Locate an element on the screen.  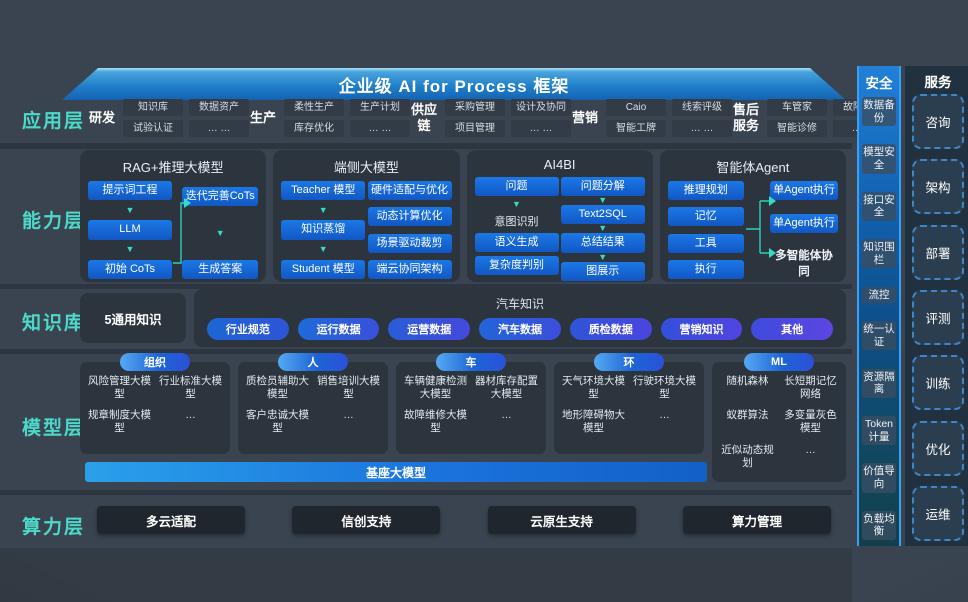
app-group-label: 供应链 is located at coordinates (423, 117).